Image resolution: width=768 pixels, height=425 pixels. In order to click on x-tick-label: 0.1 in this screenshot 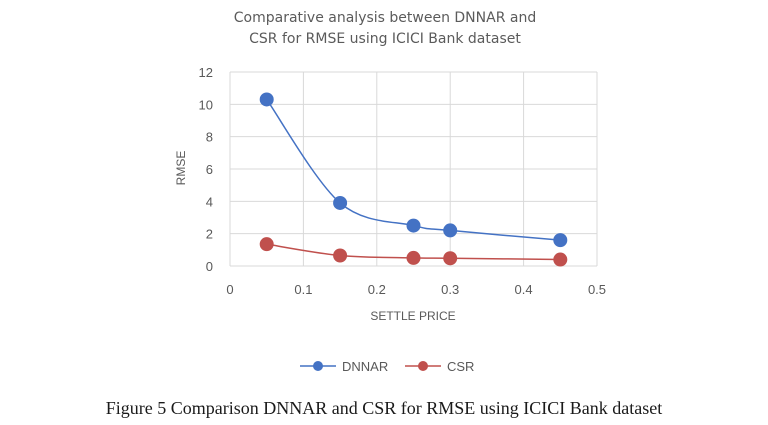, I will do `click(303, 289)`.